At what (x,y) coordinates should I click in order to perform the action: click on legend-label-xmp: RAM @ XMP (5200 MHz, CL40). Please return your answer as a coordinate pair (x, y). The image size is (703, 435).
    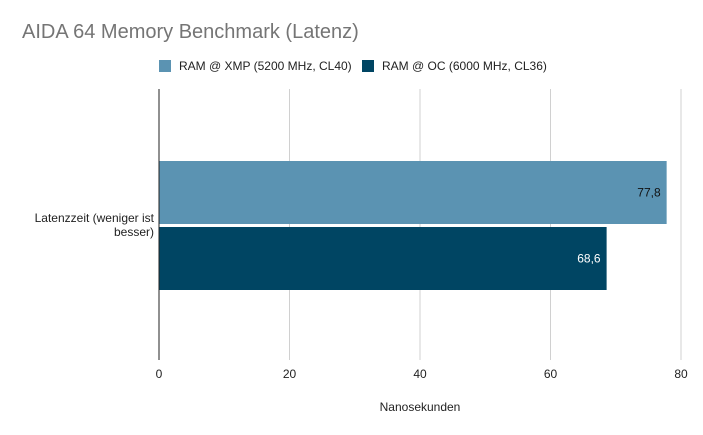
    Looking at the image, I should click on (265, 66).